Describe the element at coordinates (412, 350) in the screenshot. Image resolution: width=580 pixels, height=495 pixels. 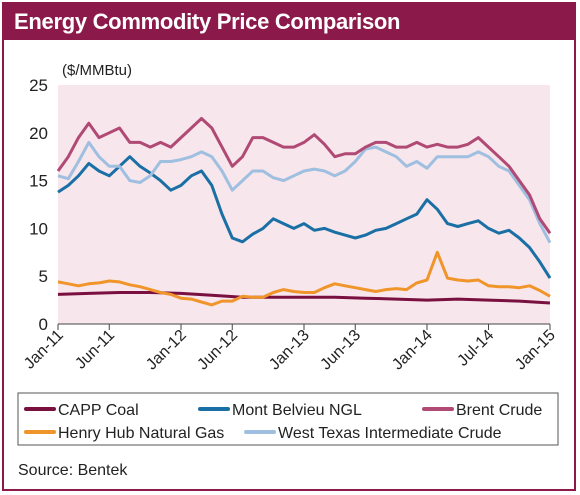
I see `x-tick-label: Jan-14` at that location.